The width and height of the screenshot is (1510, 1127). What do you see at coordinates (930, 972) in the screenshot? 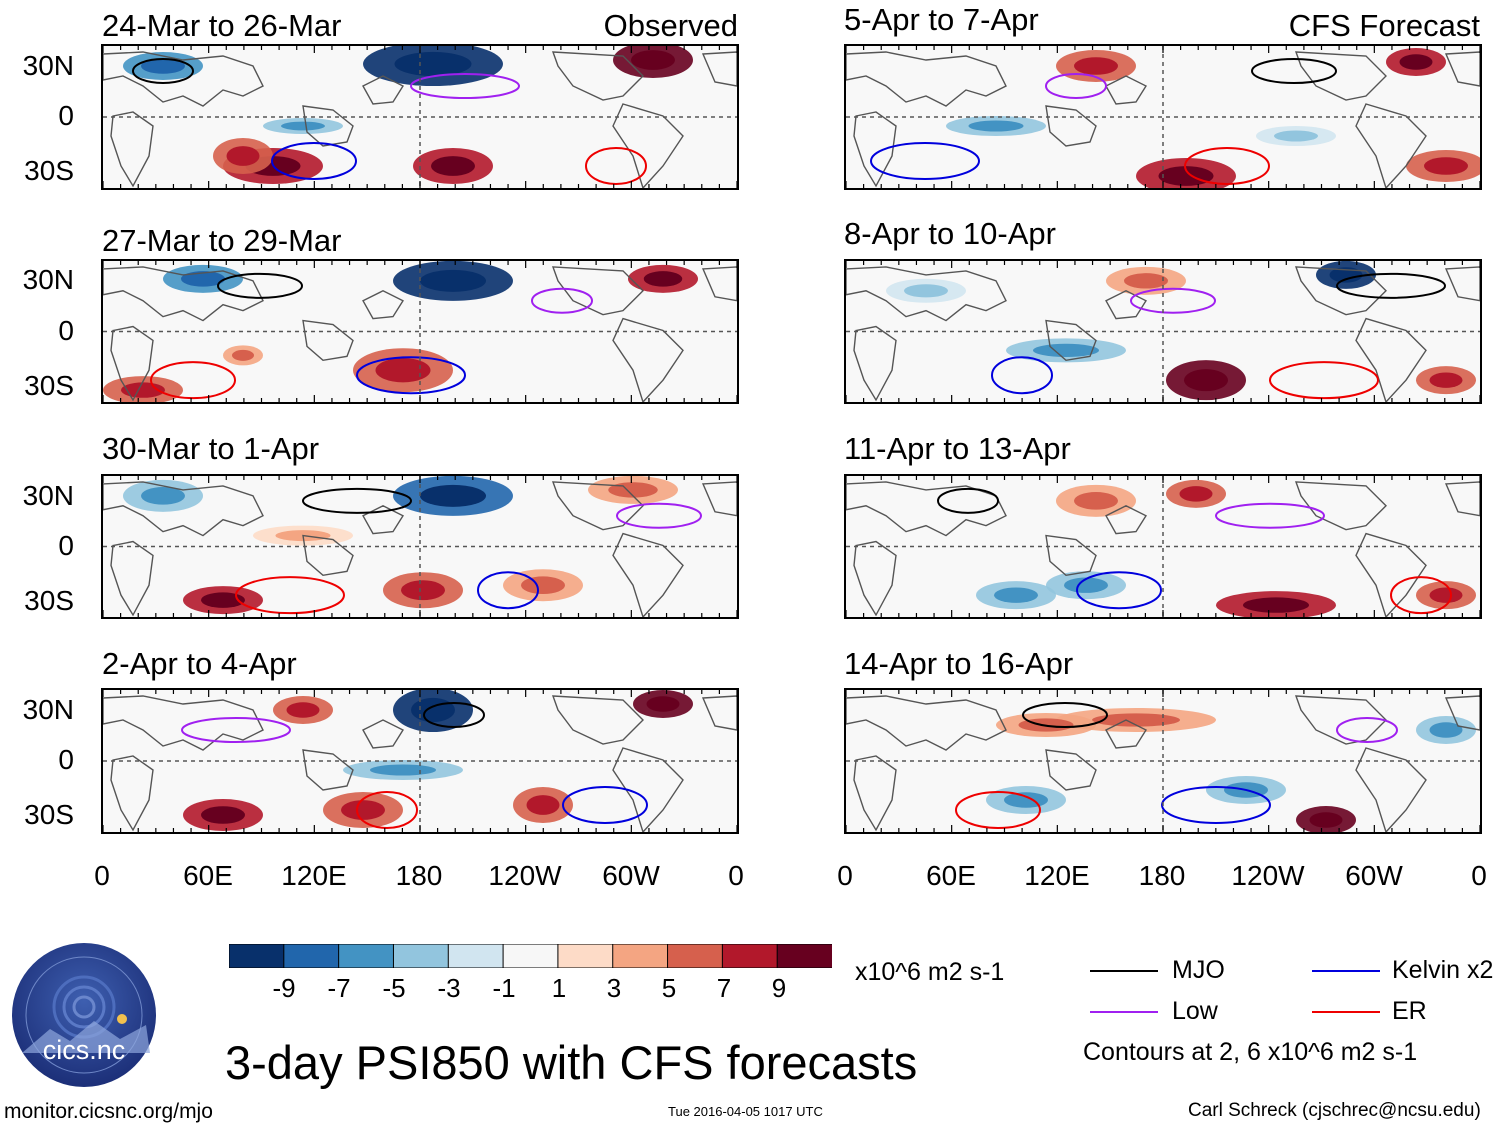
I see `colorbar-units: x10^6 m2 s-1` at bounding box center [930, 972].